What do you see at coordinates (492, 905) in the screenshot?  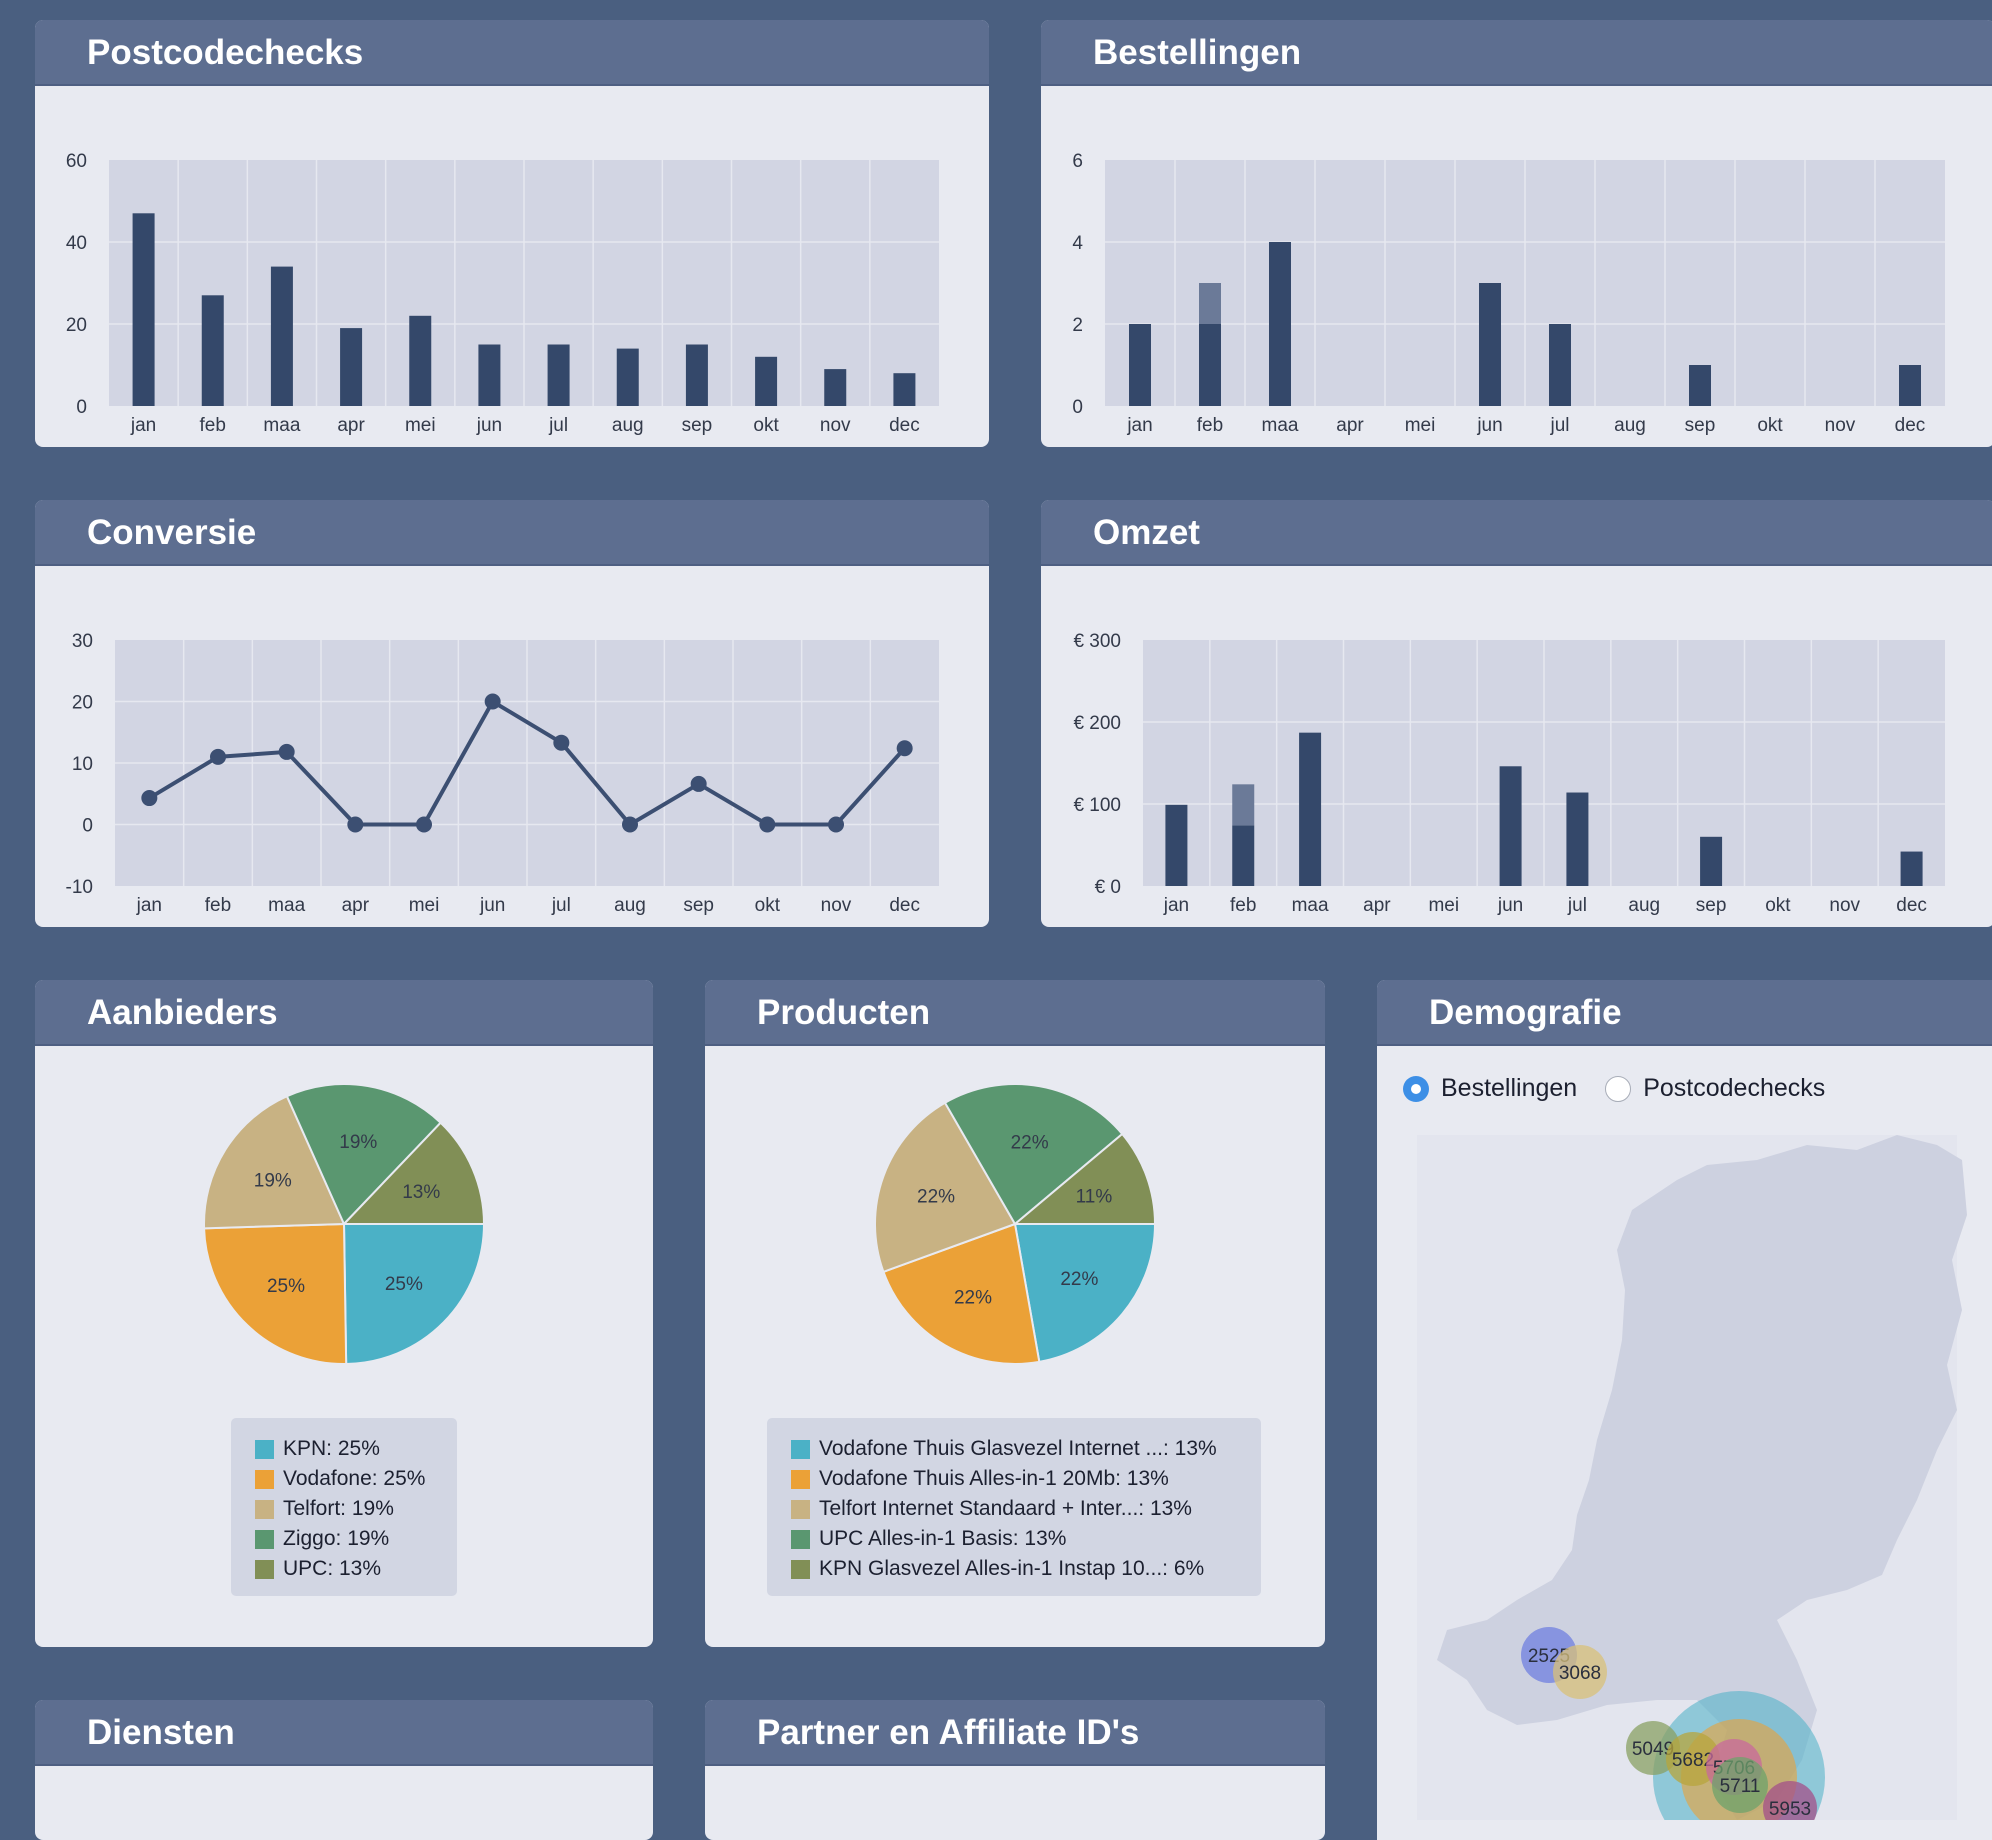 I see `conversie-xtick-label: jun` at bounding box center [492, 905].